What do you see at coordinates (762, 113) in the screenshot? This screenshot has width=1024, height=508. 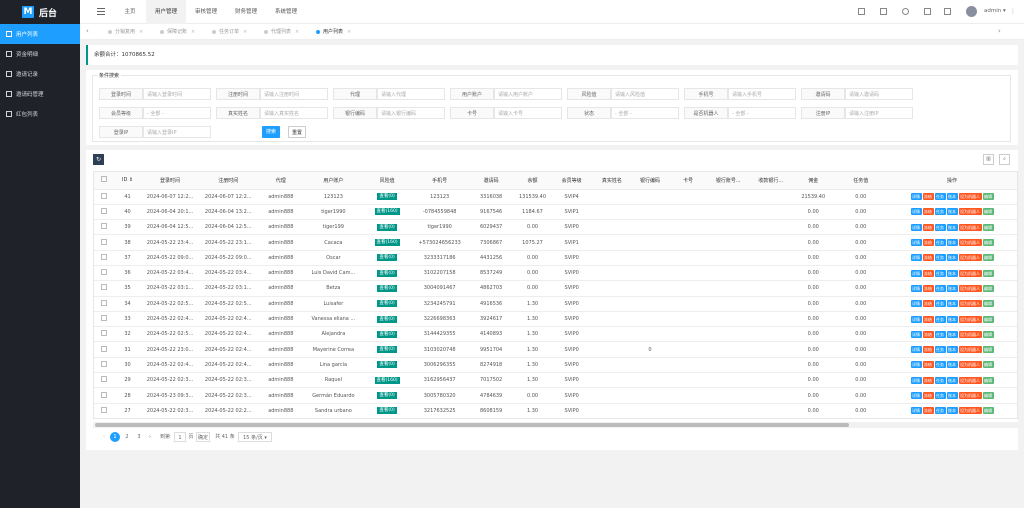 I see `is-robot-select: - 全部 -` at bounding box center [762, 113].